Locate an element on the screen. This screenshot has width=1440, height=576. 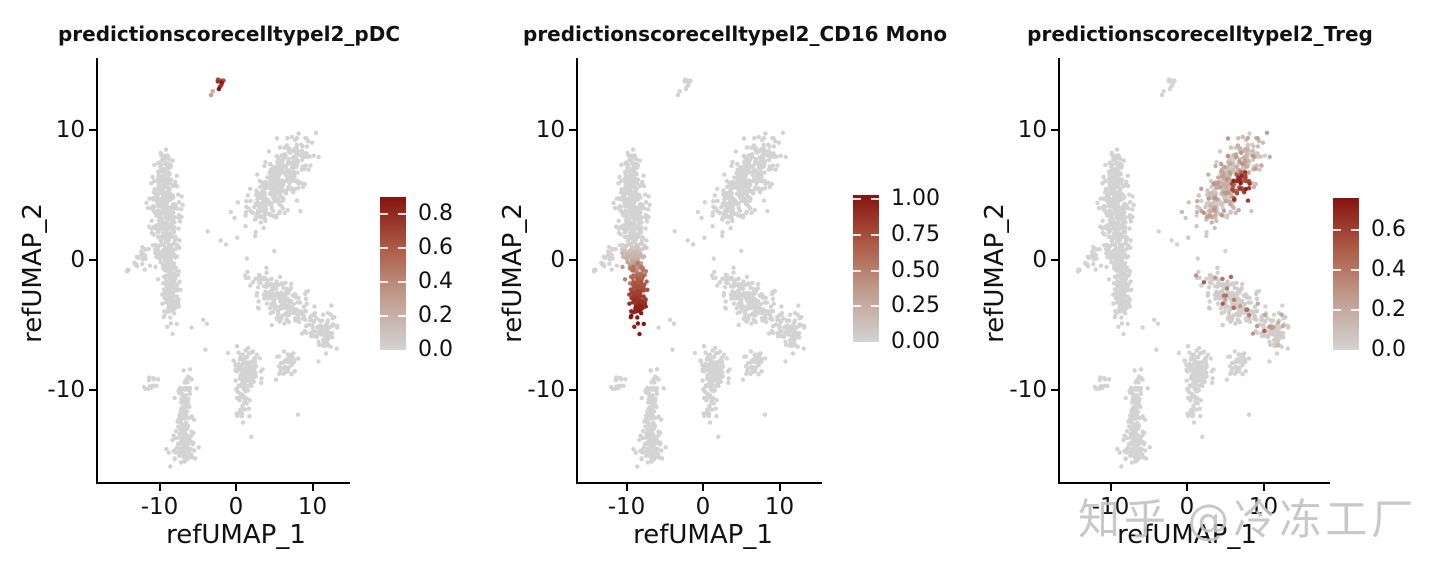
panel-pdc-colorbar is located at coordinates (393, 273).